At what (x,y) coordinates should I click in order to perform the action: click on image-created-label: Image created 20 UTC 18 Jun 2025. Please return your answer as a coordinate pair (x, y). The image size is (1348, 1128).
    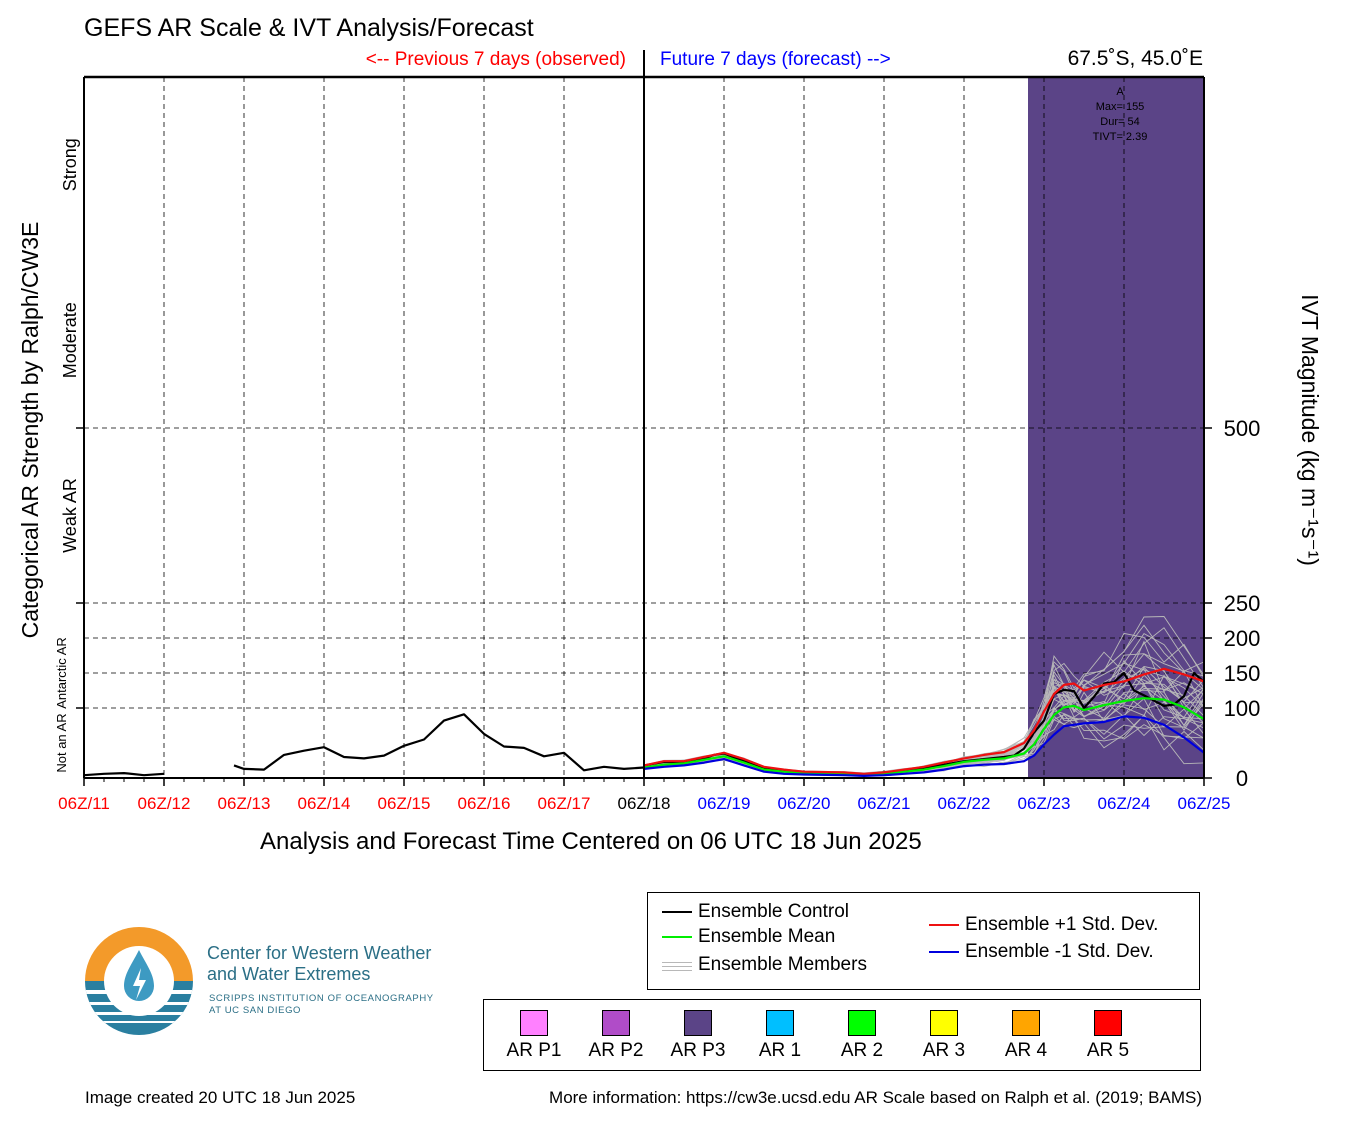
    Looking at the image, I should click on (220, 1097).